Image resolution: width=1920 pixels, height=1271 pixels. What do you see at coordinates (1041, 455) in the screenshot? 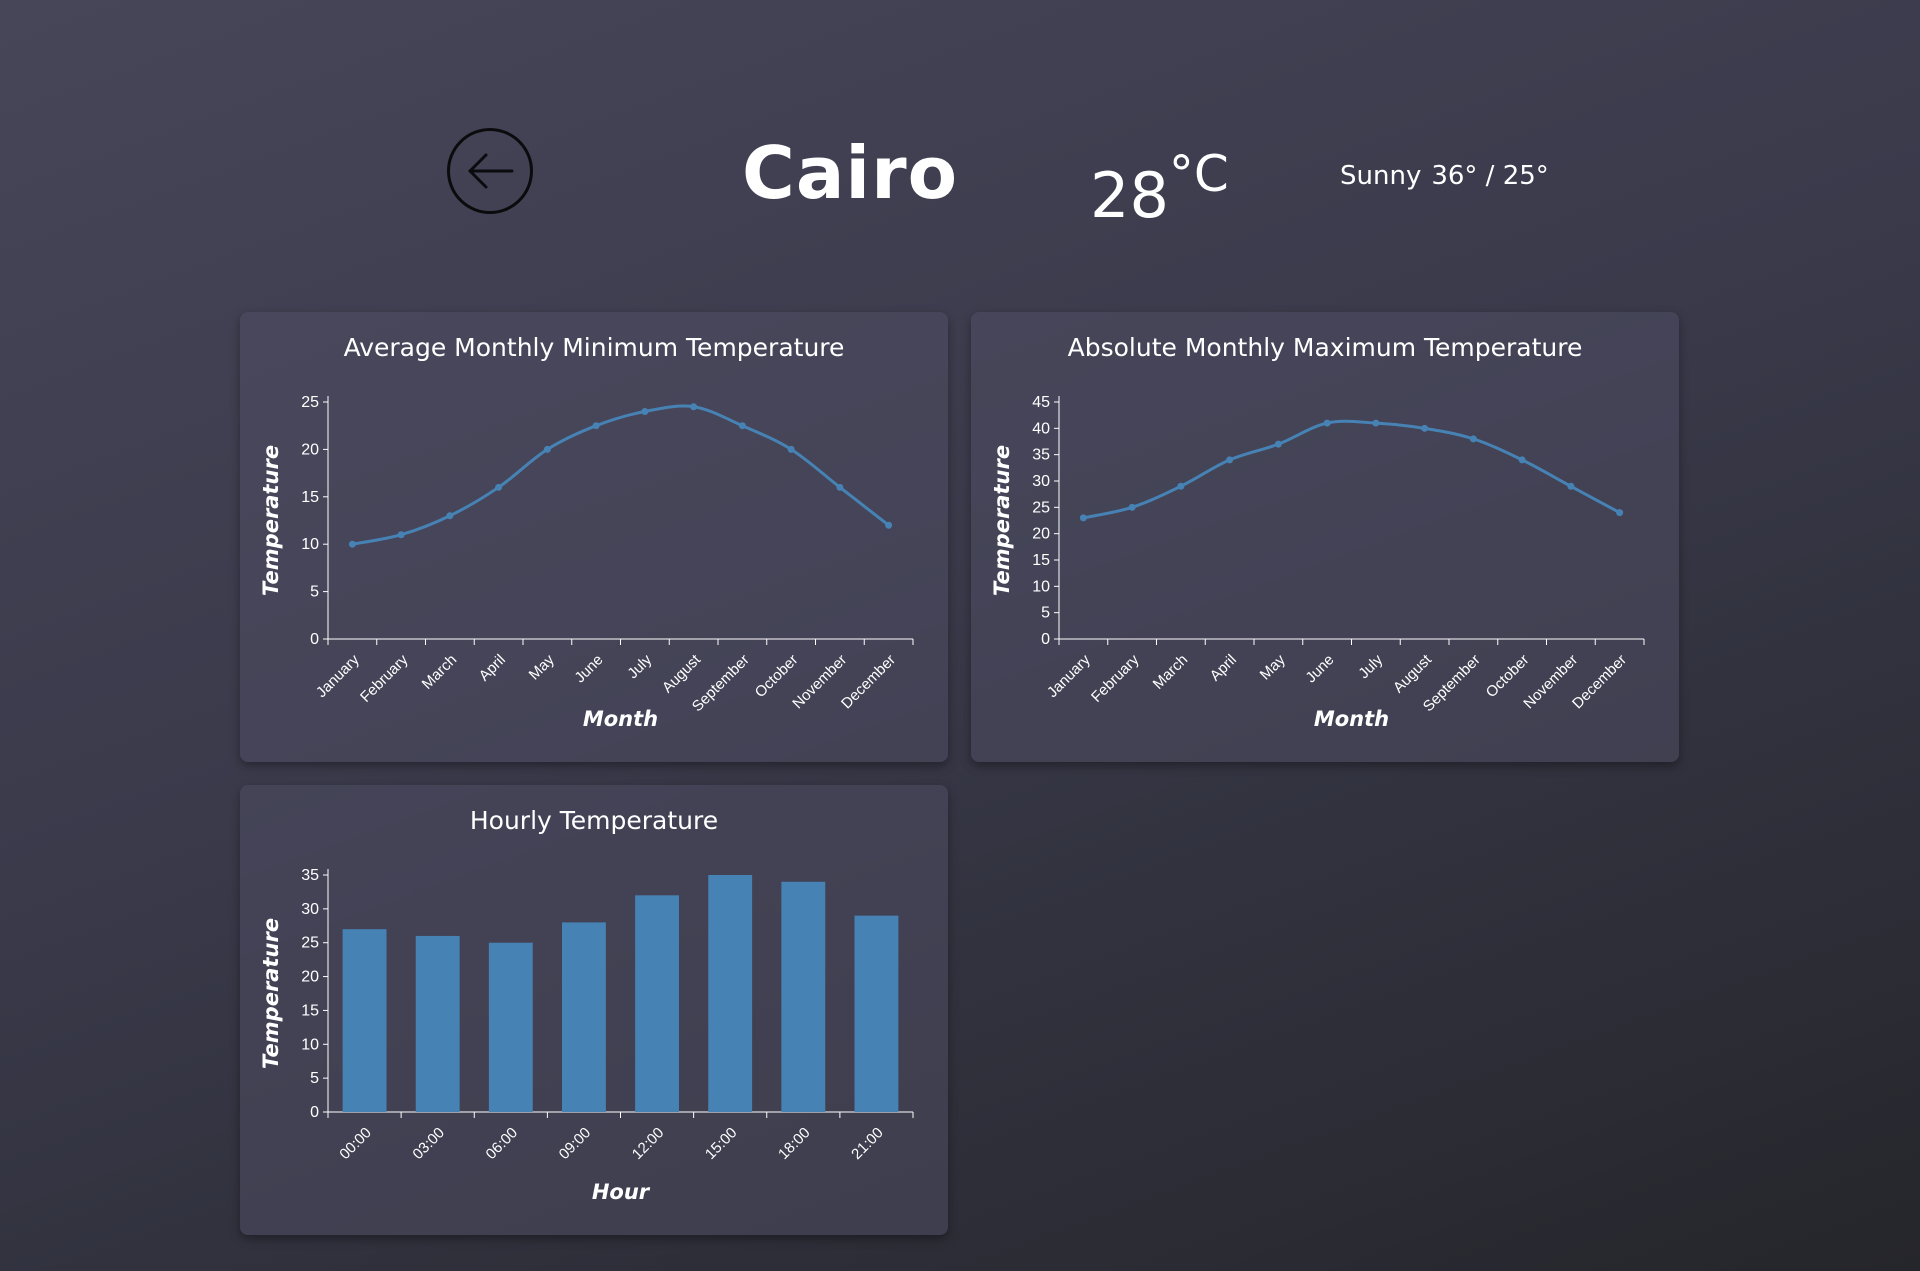
I see `y-tick-label: 35` at bounding box center [1041, 455].